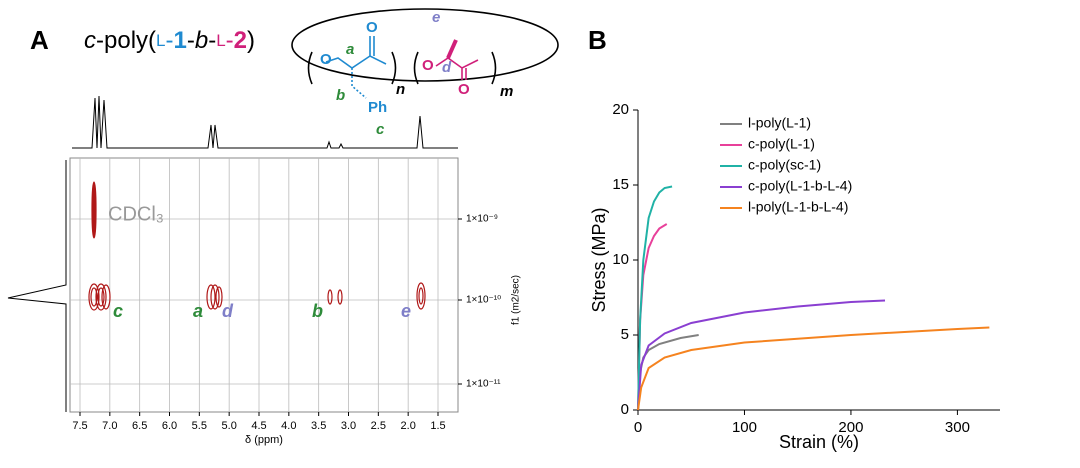 This screenshot has height=468, width=1080. Describe the element at coordinates (350, 49) in the screenshot. I see `label: a` at that location.